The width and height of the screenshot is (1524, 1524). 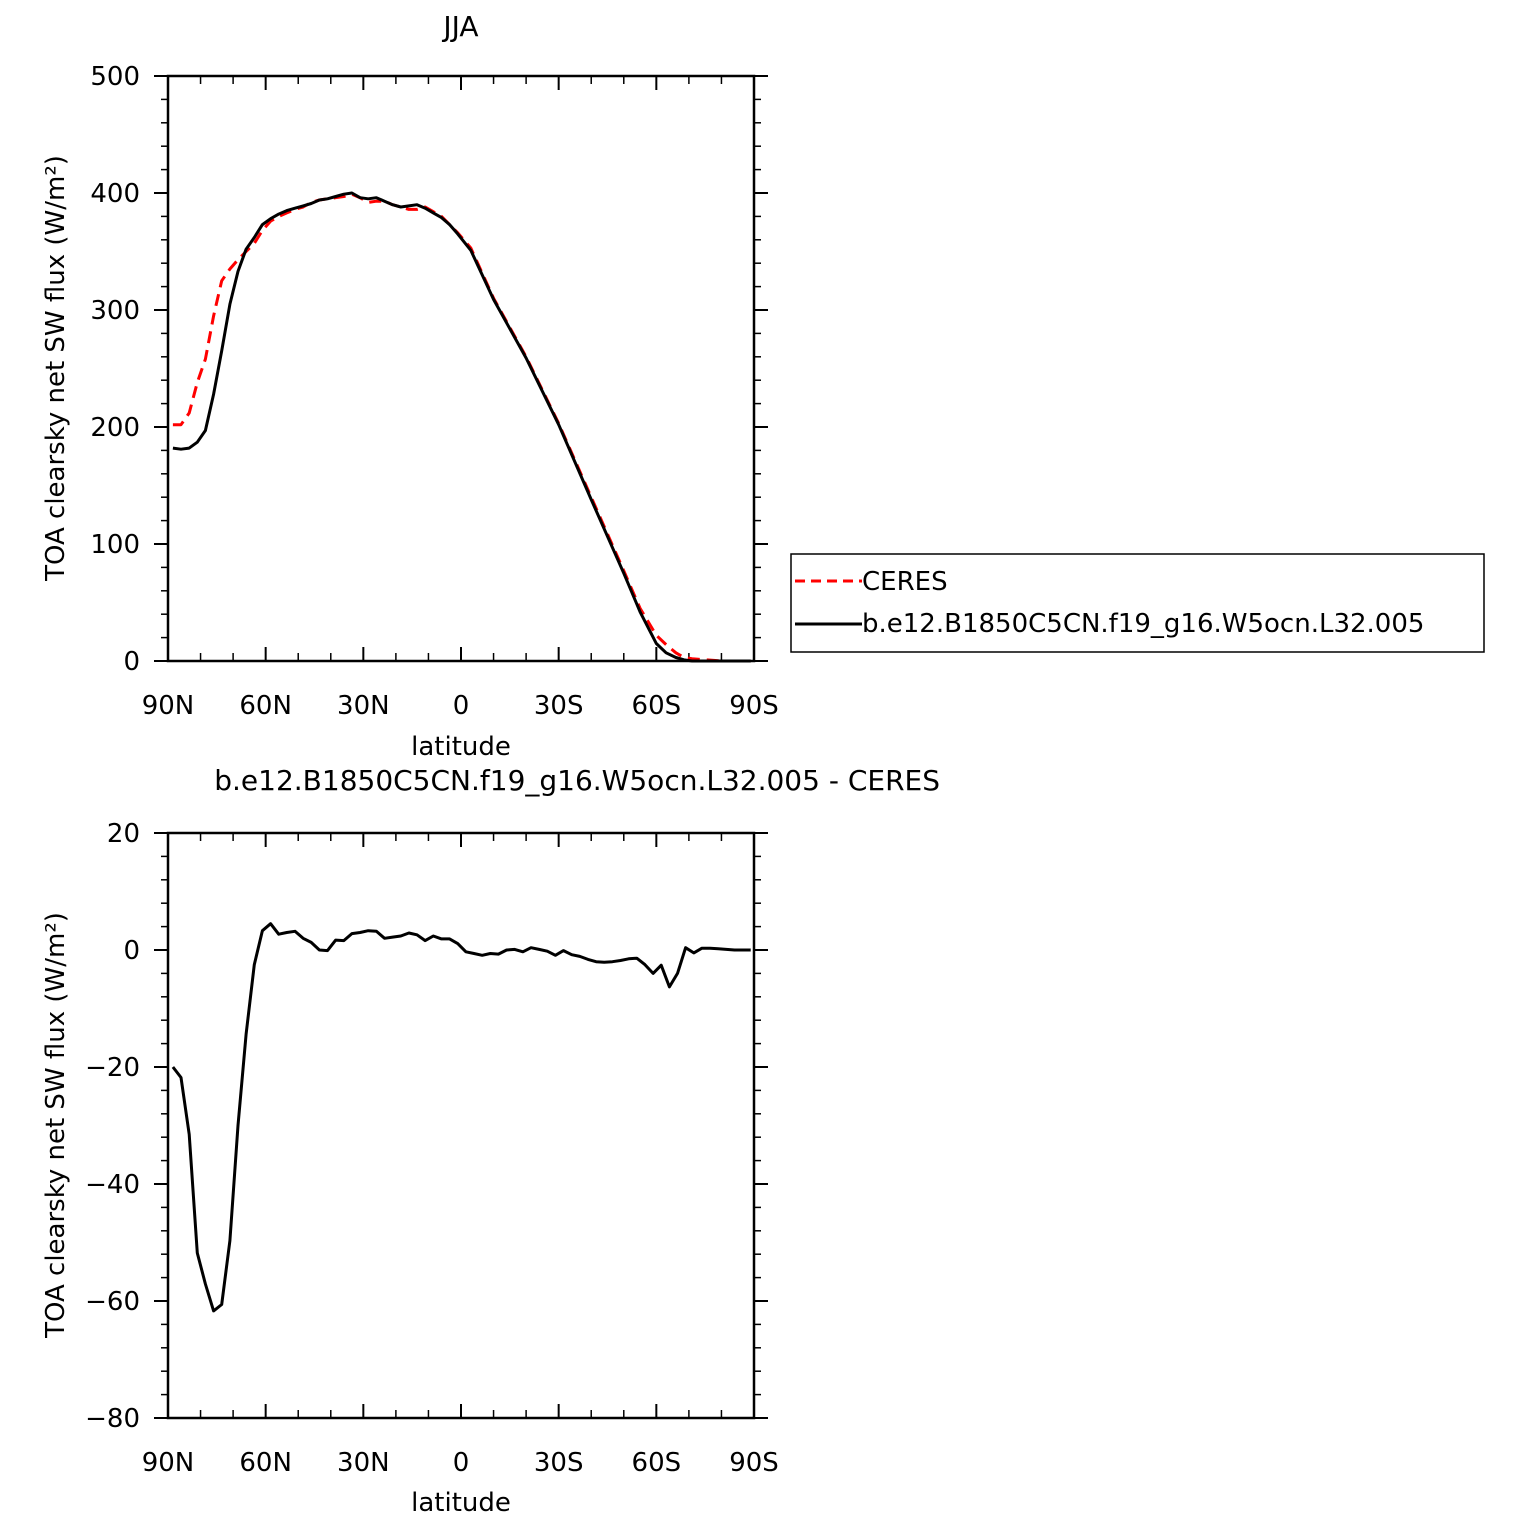 I want to click on series-line-model, so click(x=461, y=427).